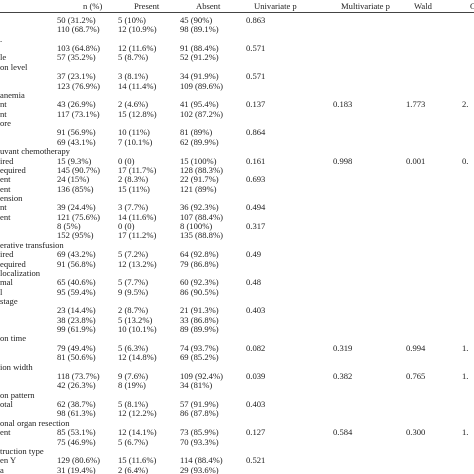  Describe the element at coordinates (35, 422) in the screenshot. I see `row-label: onal organ resection` at that location.